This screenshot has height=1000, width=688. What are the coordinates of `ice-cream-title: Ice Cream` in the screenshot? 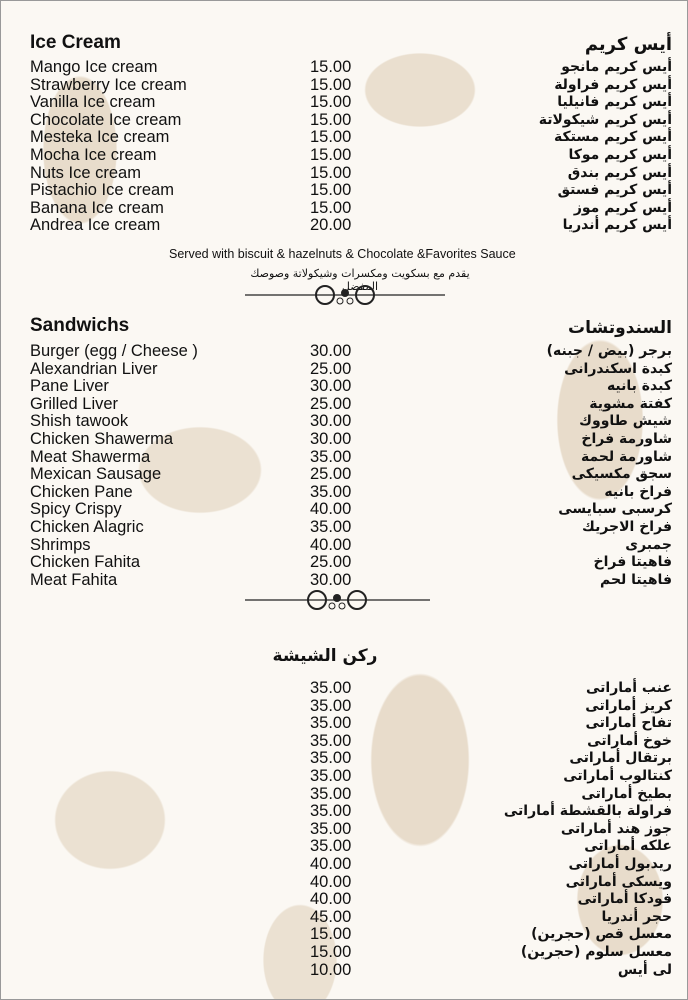 It's located at (75, 42).